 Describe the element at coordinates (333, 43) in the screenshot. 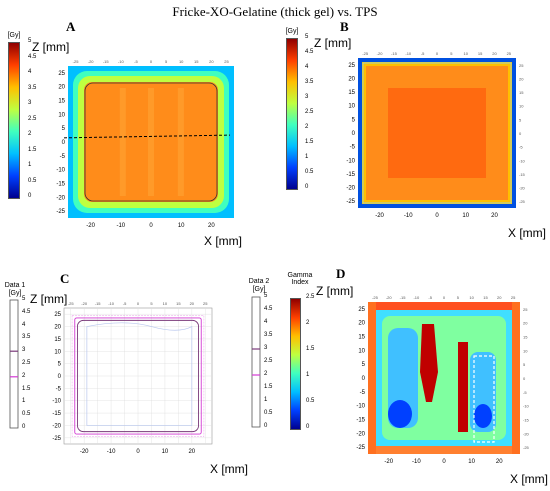

I see `panel-b-z-axis-label: Z [mm]` at that location.